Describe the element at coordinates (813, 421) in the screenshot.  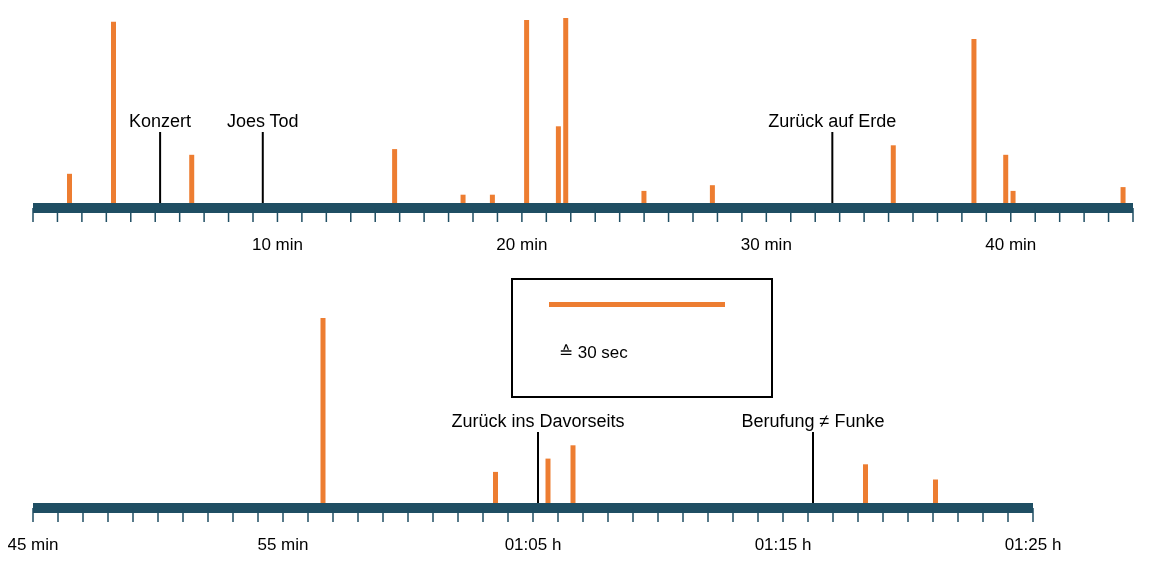
I see `ref-line-label: Berufung ≠ Funke` at that location.